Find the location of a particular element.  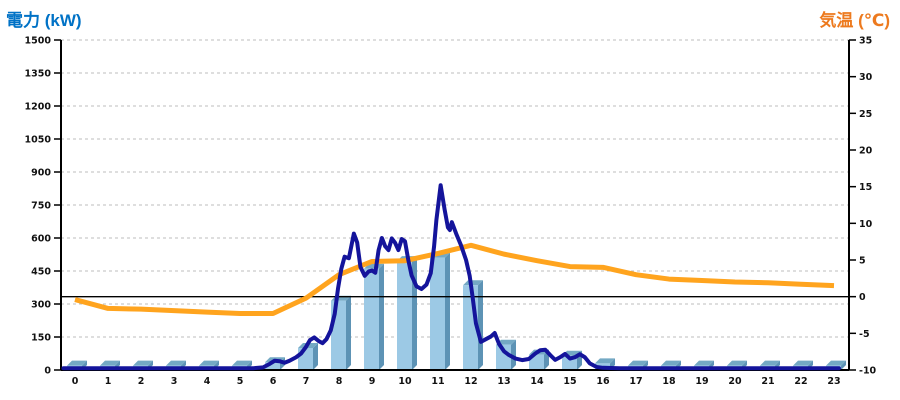

right-tick-label-15: 15 is located at coordinates (865, 187).